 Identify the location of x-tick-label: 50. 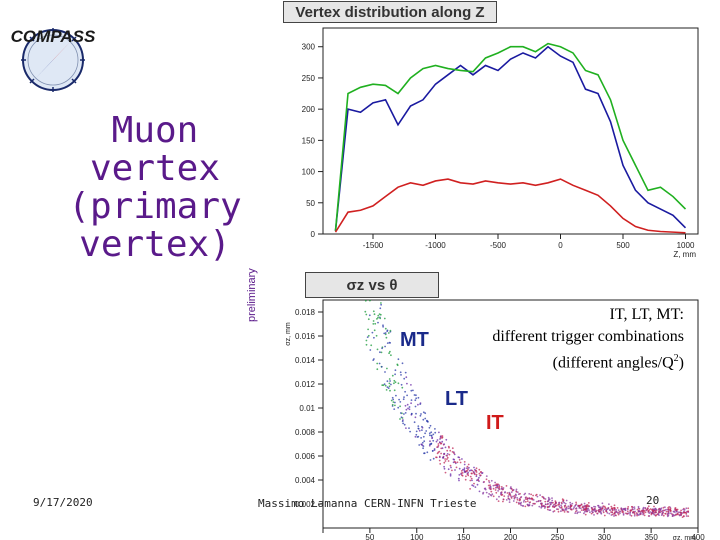
(369, 536).